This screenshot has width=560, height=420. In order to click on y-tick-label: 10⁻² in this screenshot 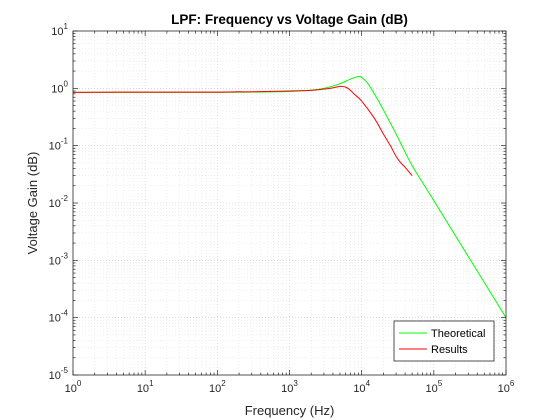, I will do `click(59, 202)`.